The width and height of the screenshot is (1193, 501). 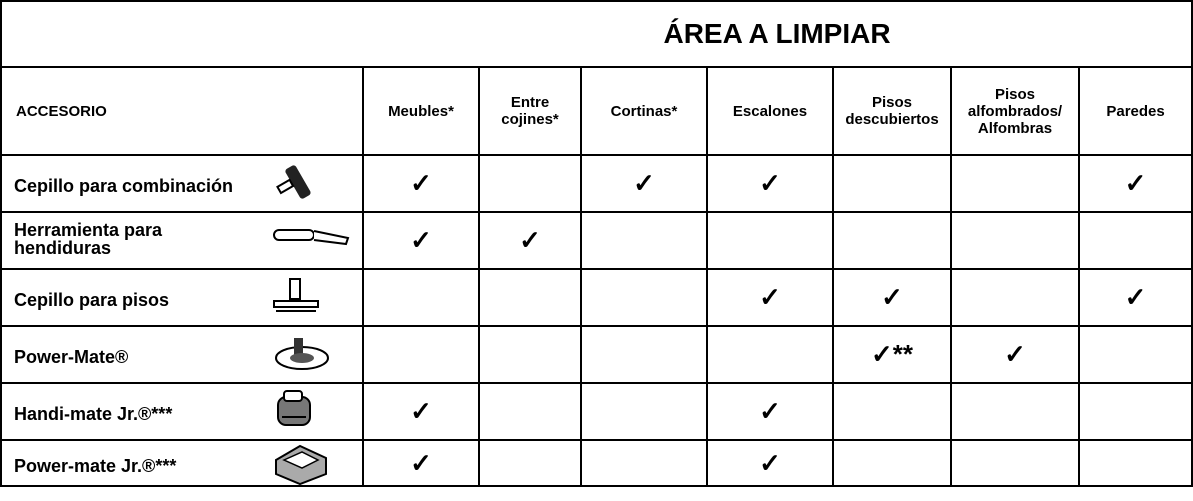 I want to click on accessory-cell: Power-mate Jr.®***, so click(x=182, y=463).